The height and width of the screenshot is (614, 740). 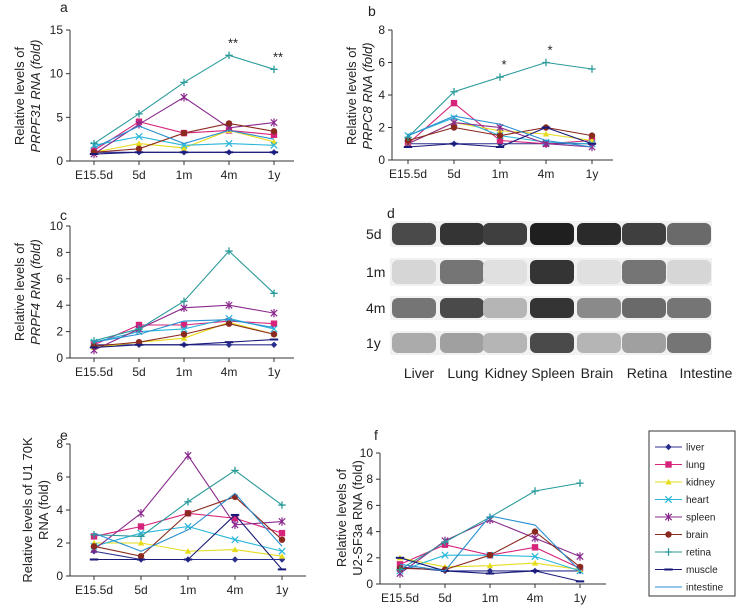 What do you see at coordinates (506, 373) in the screenshot?
I see `blot-lane-label: Kidney` at bounding box center [506, 373].